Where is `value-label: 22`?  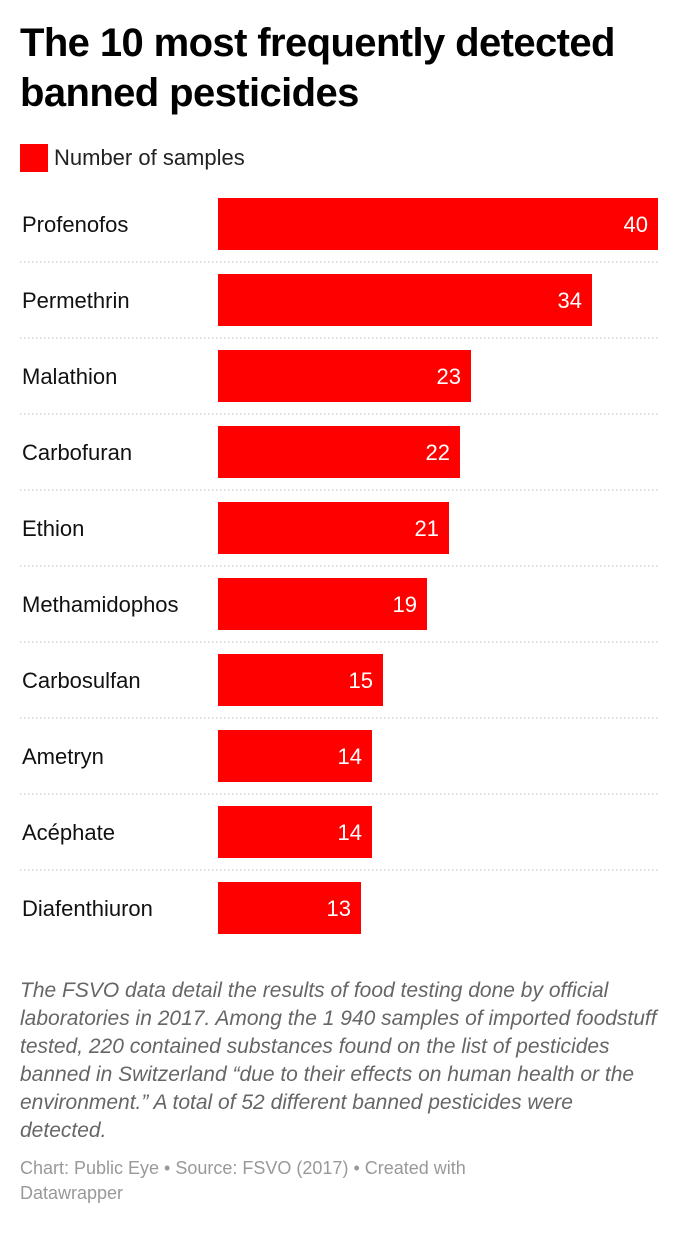
value-label: 22 is located at coordinates (438, 452).